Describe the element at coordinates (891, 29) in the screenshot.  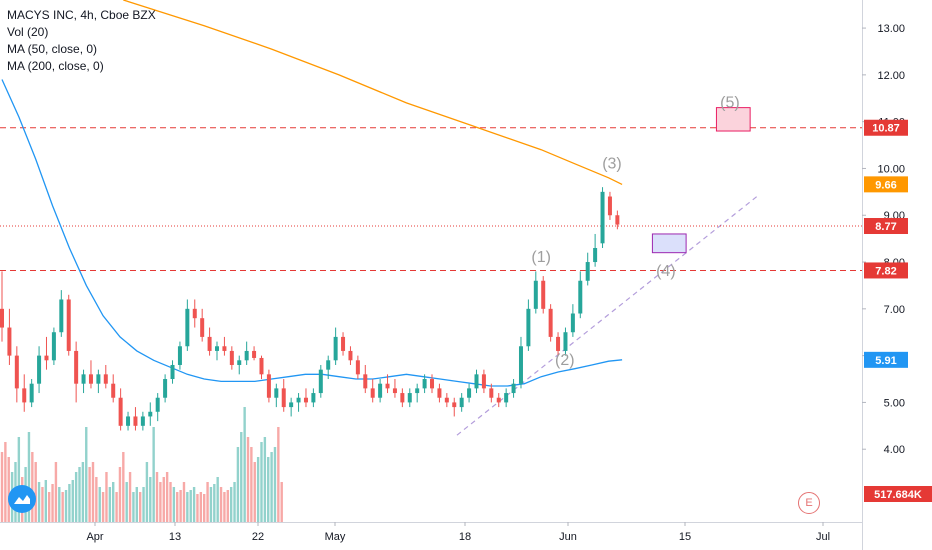
I see `y-tick-label: 13.00` at that location.